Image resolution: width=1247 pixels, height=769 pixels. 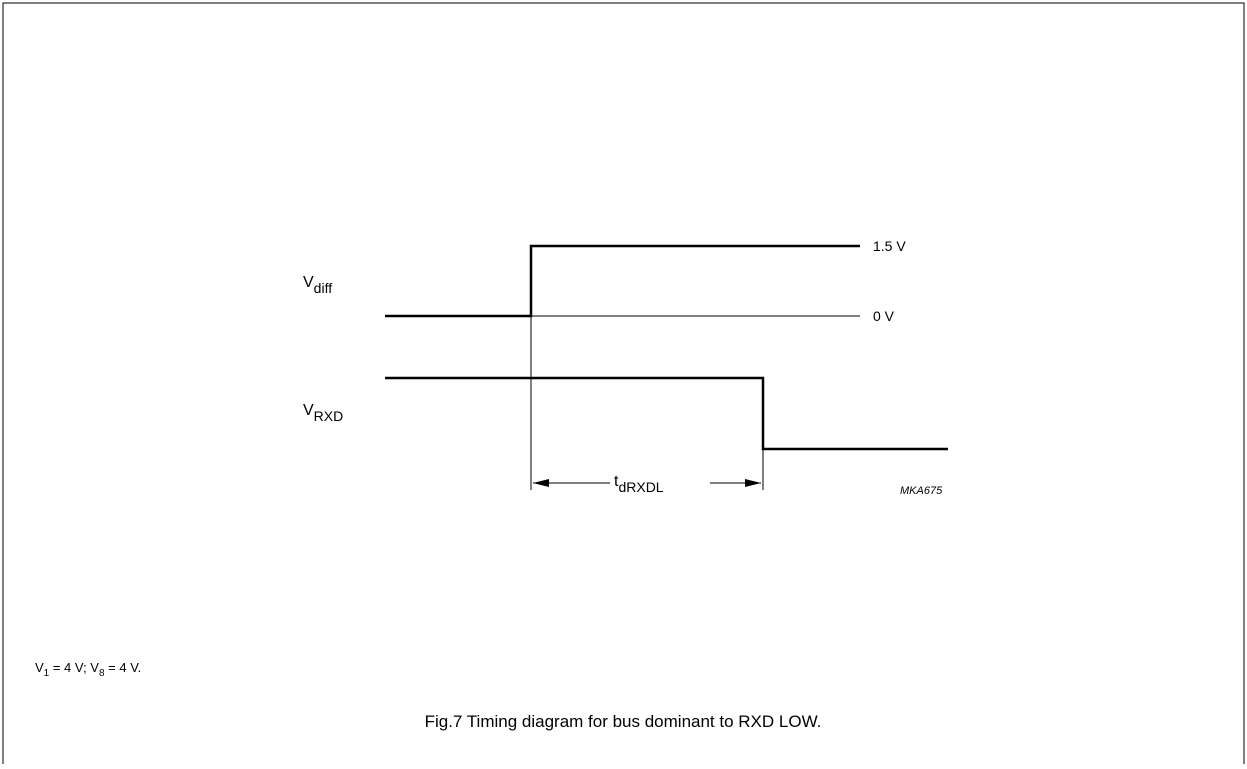 I want to click on label-sub: diff, so click(x=323, y=288).